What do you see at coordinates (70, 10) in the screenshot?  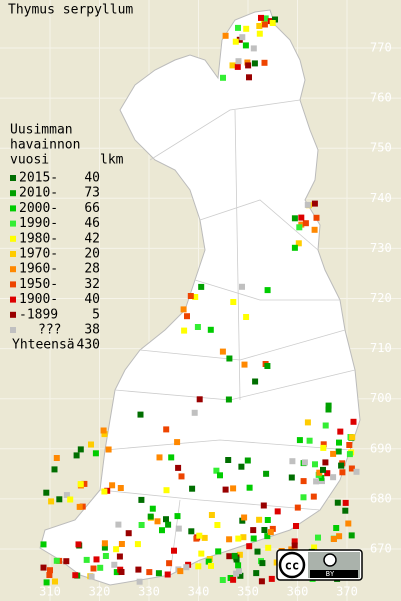 I see `title: Thymus serpyllum` at bounding box center [70, 10].